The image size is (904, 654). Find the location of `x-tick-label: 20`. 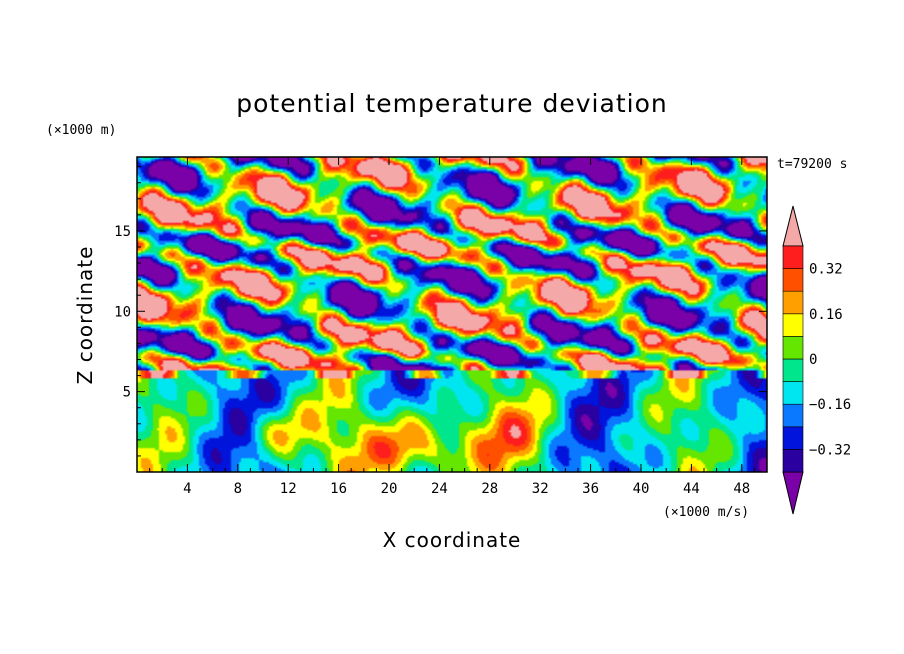

x-tick-label: 20 is located at coordinates (389, 489).